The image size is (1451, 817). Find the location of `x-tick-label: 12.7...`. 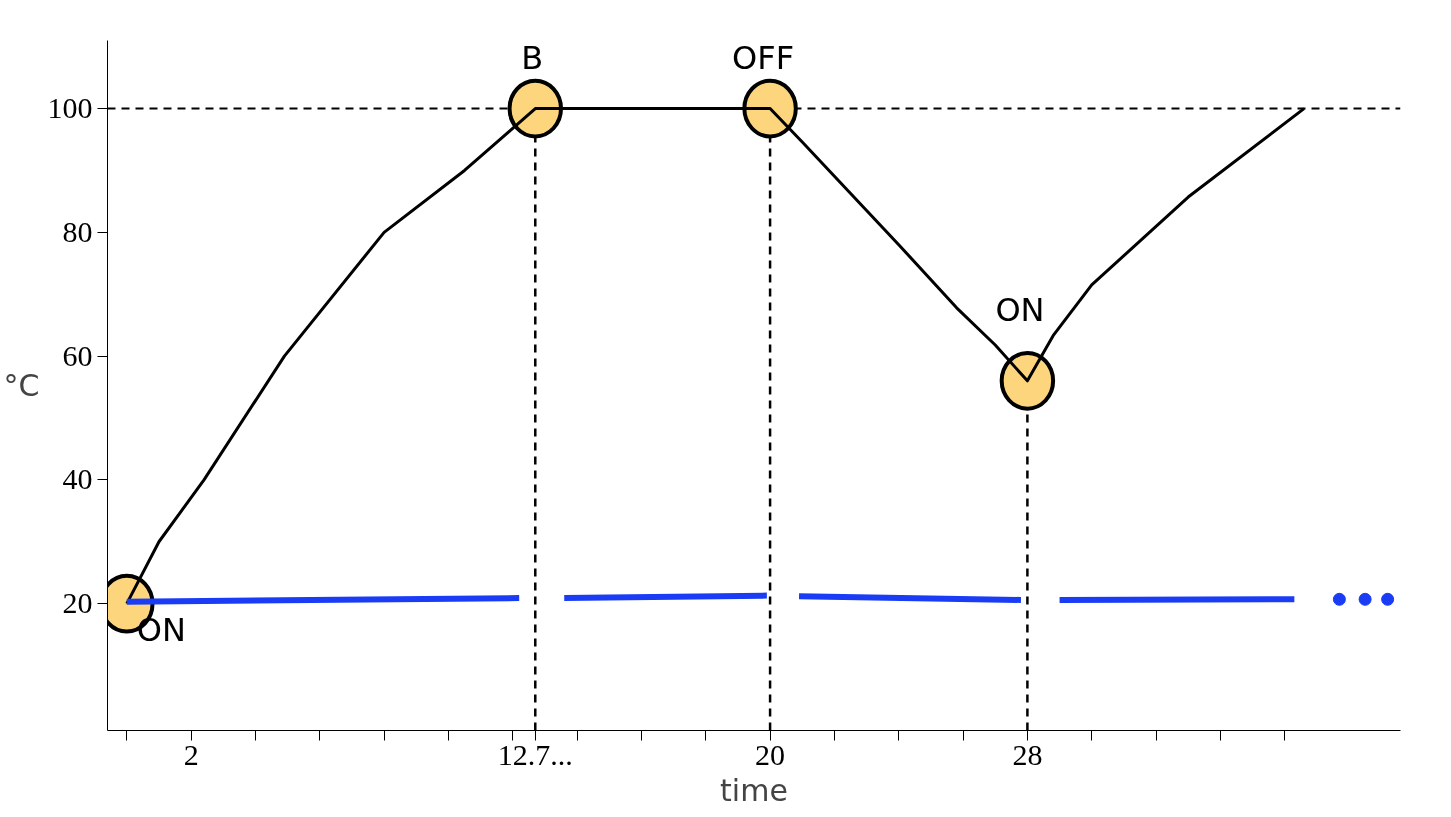

x-tick-label: 12.7... is located at coordinates (535, 754).